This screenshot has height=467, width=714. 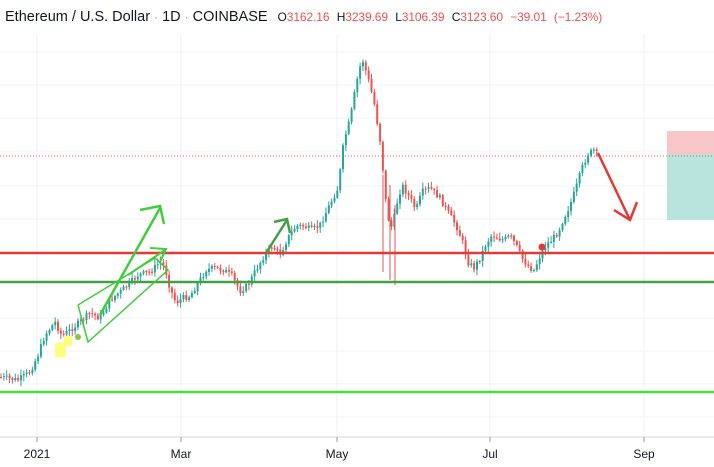 What do you see at coordinates (690, 187) in the screenshot?
I see `reward-zone` at bounding box center [690, 187].